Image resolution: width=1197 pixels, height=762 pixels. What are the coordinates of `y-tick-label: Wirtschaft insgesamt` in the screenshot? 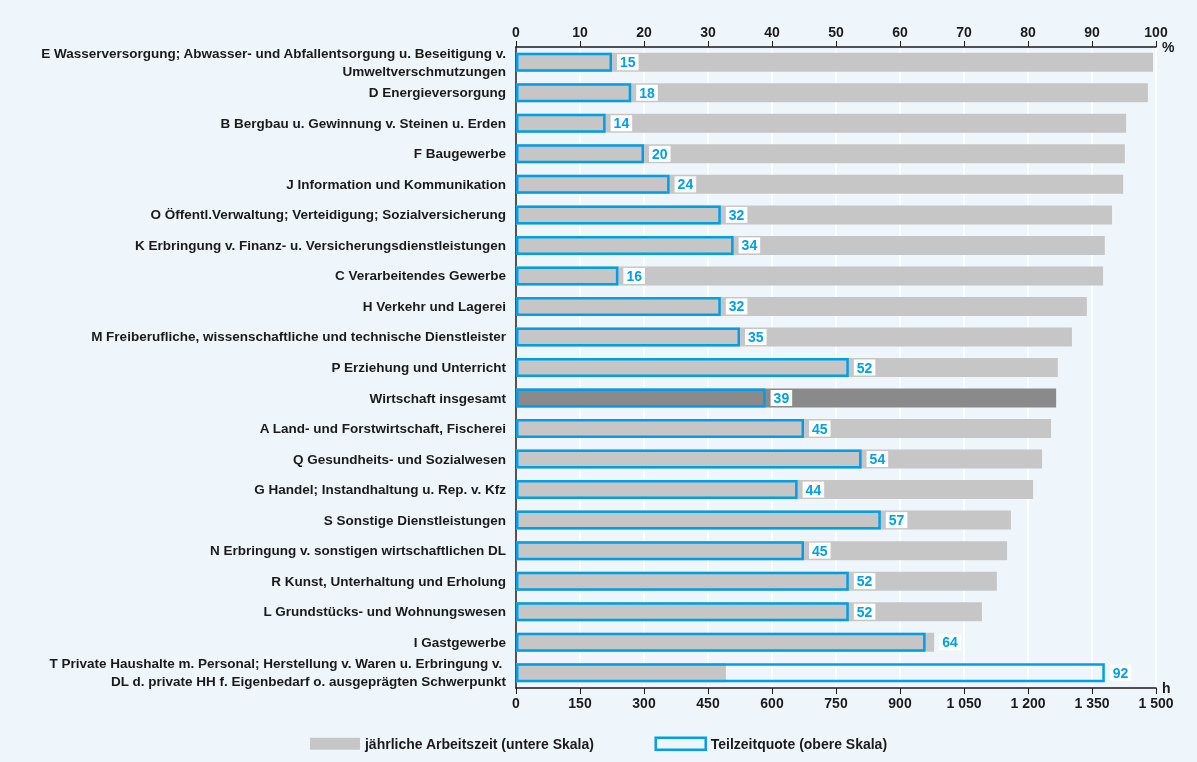 It's located at (438, 398).